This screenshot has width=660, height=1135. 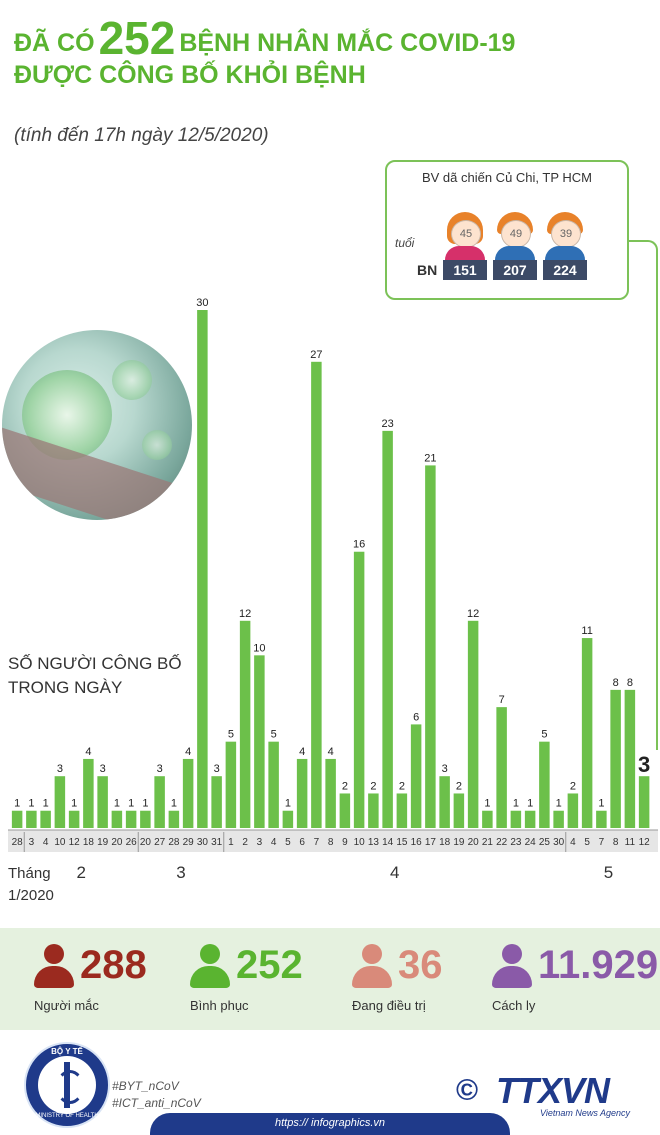 I want to click on tick-label: 11, so click(x=630, y=842).